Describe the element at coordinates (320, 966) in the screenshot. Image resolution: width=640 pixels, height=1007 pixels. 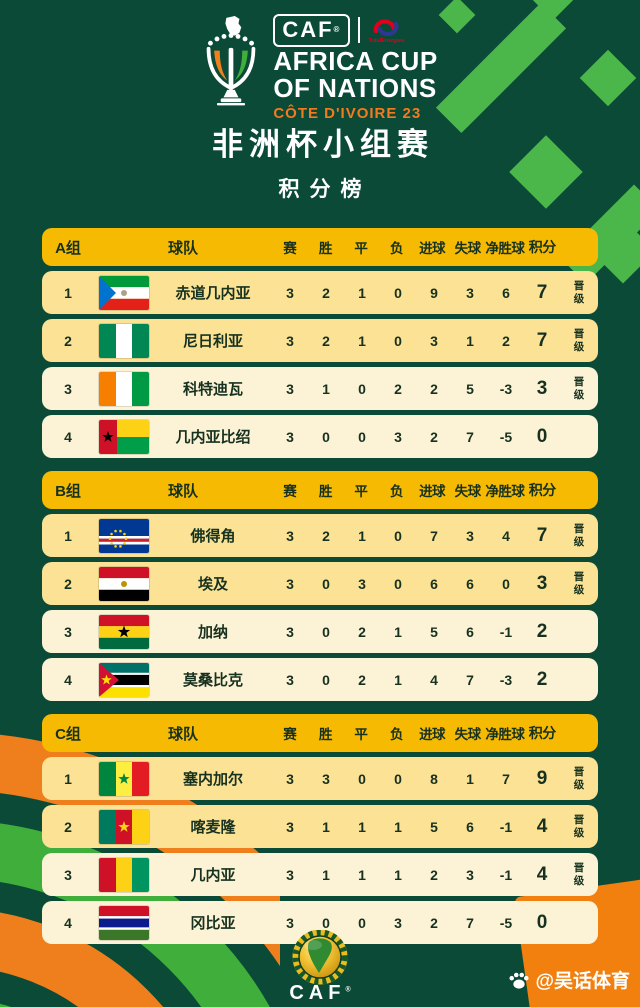
I see `footer: CAF®` at that location.